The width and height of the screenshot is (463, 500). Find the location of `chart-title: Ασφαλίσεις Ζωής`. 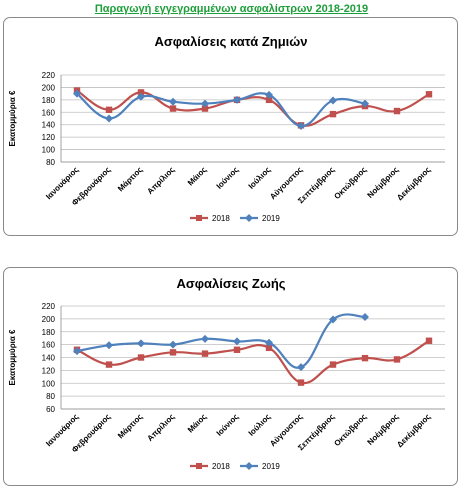

chart-title: Ασφαλίσεις Ζωής is located at coordinates (230, 283).